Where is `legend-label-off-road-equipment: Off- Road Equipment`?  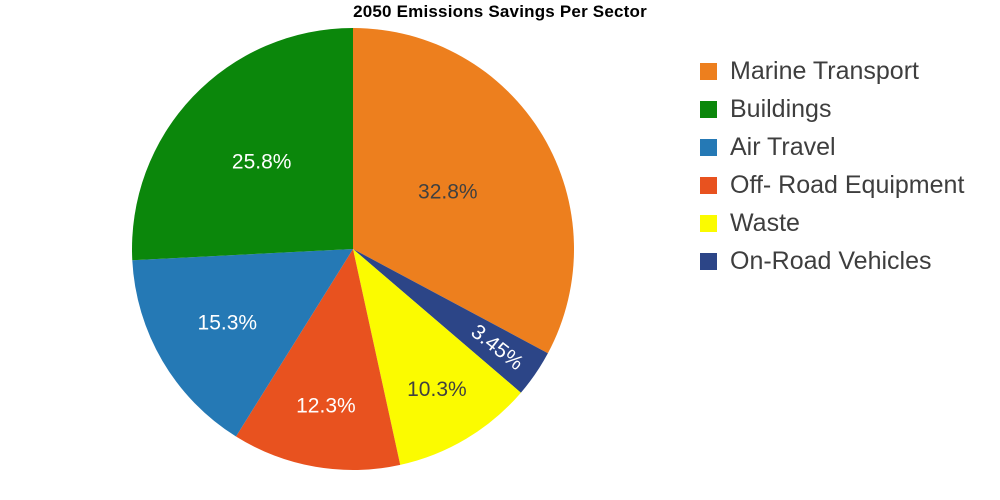 legend-label-off-road-equipment: Off- Road Equipment is located at coordinates (847, 184).